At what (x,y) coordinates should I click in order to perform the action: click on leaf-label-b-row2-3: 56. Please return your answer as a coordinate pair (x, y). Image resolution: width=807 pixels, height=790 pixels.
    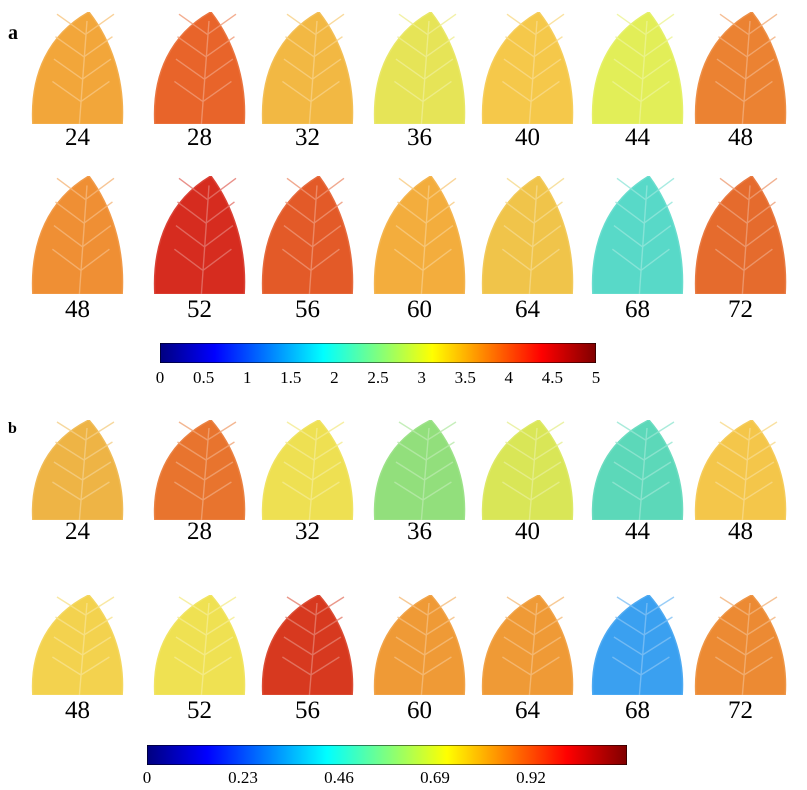
    Looking at the image, I should click on (307, 710).